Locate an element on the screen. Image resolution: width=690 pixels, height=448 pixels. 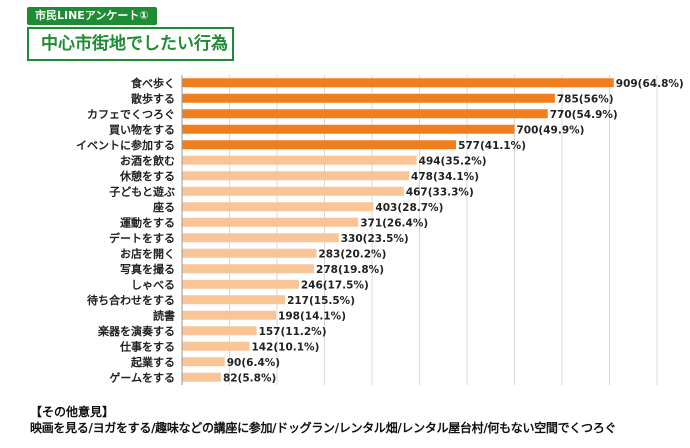
category-label: 子どもと遊ぶ is located at coordinates (142, 191).